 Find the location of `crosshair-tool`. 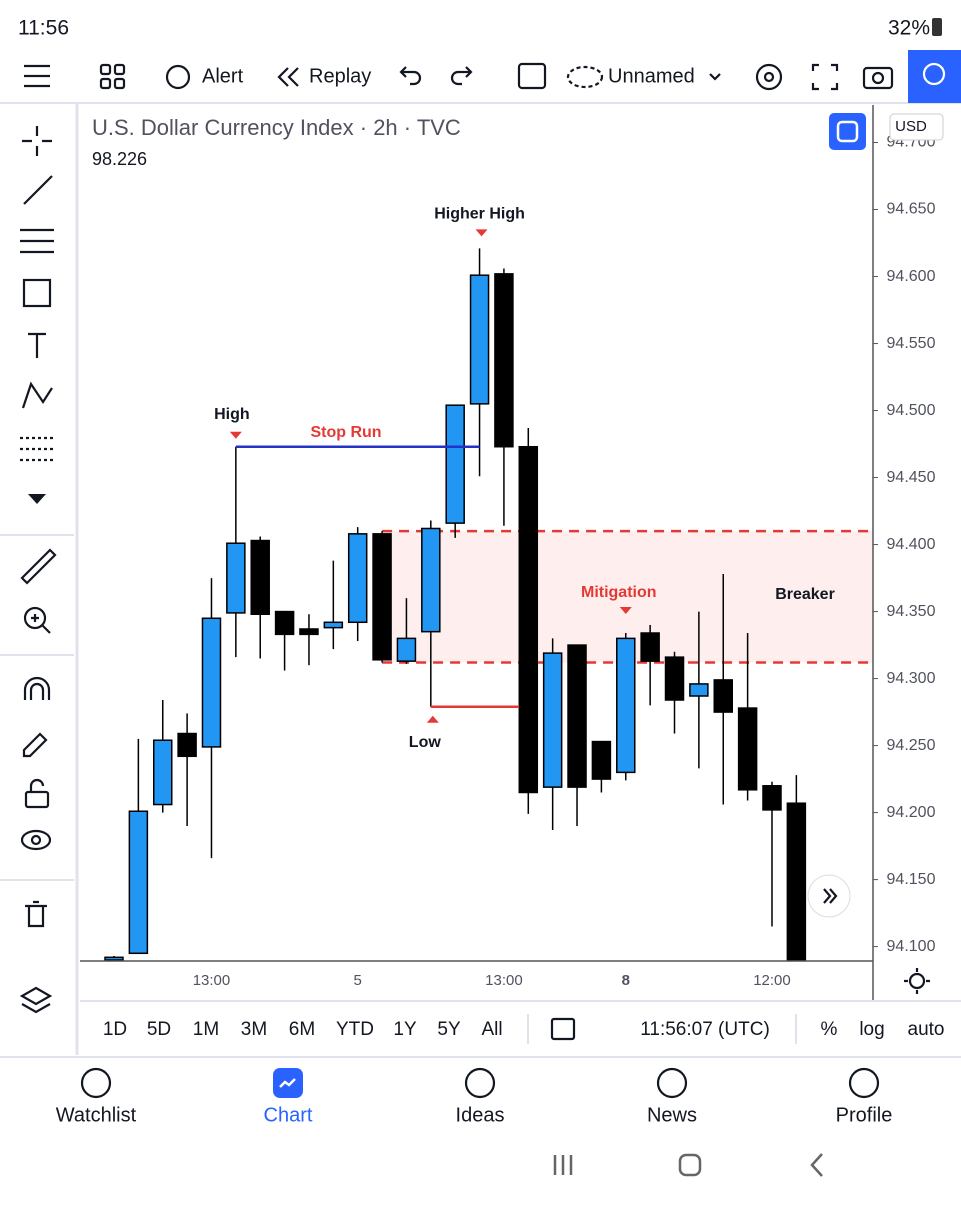

crosshair-tool is located at coordinates (37, 141).